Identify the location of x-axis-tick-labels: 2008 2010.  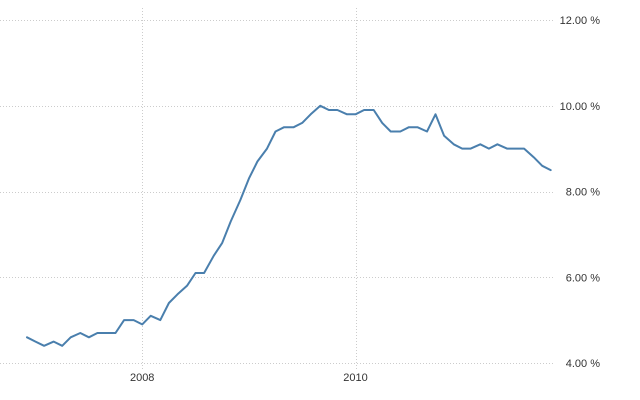
(249, 378).